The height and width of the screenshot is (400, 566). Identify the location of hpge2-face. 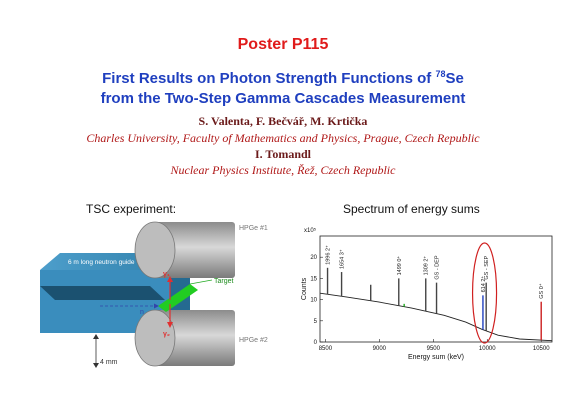
(155, 338).